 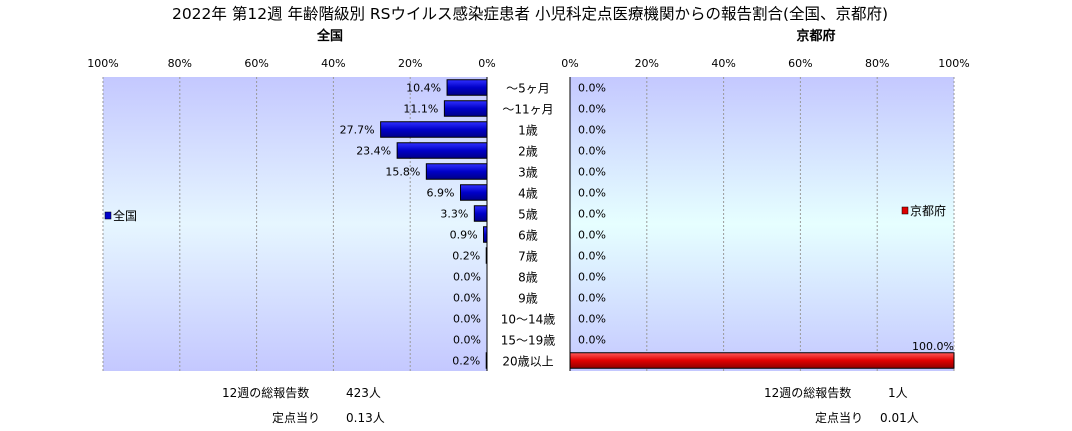 I want to click on right-tick-label: 80%, so click(x=877, y=63).